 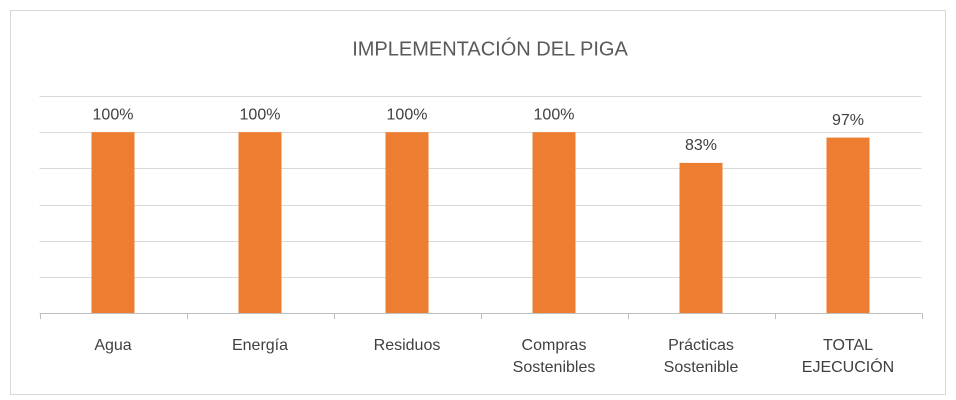 I want to click on x-tick-label: Compras Sostenibles, so click(x=554, y=356).